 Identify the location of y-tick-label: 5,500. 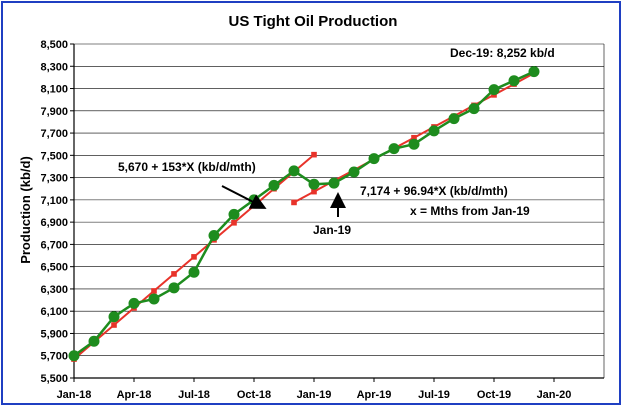
(54, 379).